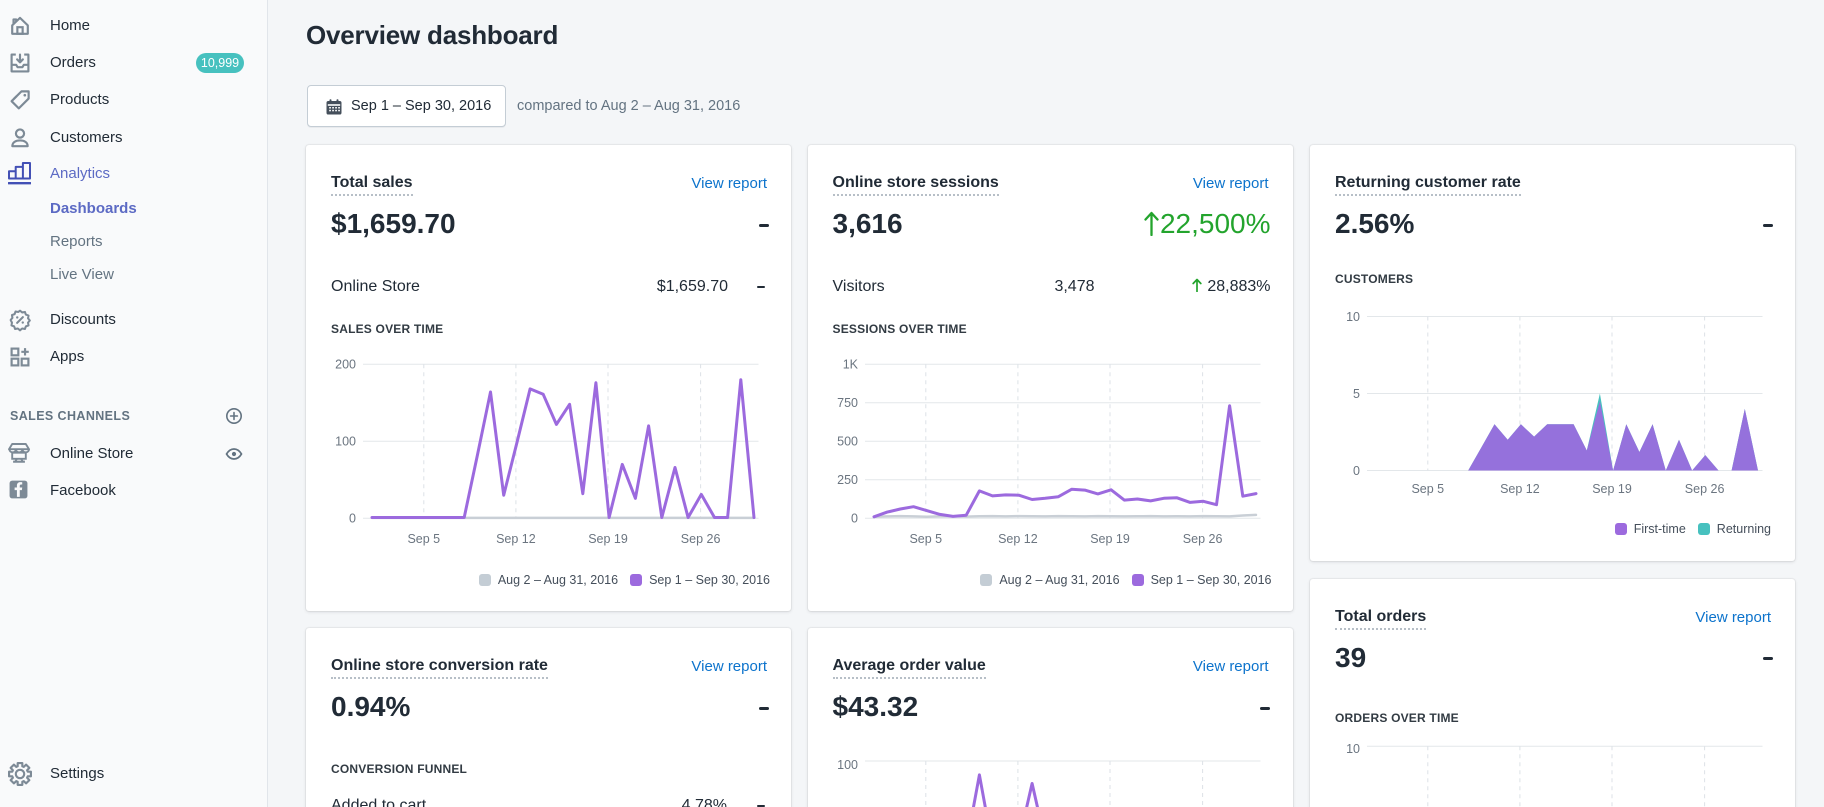 The image size is (1824, 807). Describe the element at coordinates (850, 365) in the screenshot. I see `svg-text: 1K` at that location.